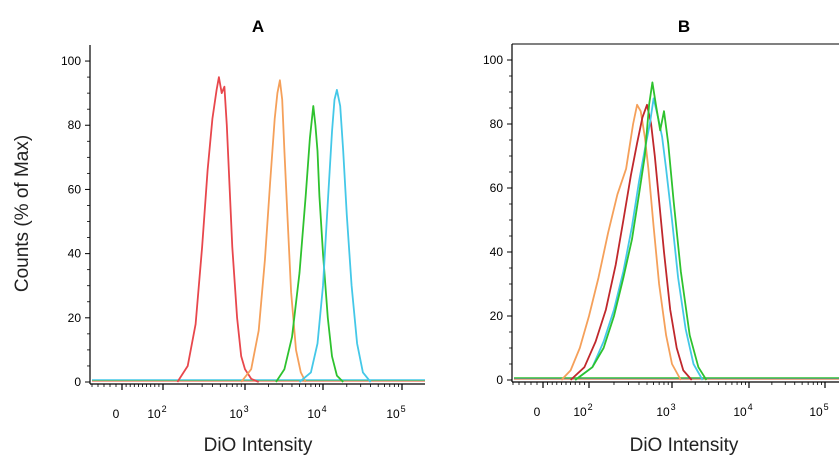  I want to click on panel-title: A, so click(258, 26).